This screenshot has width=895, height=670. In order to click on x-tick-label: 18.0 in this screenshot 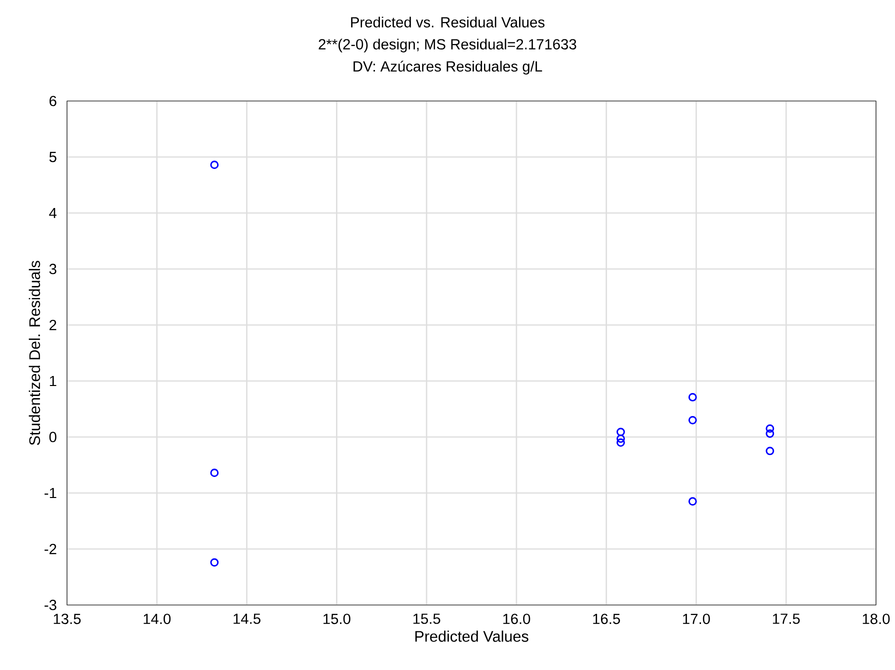, I will do `click(876, 619)`.